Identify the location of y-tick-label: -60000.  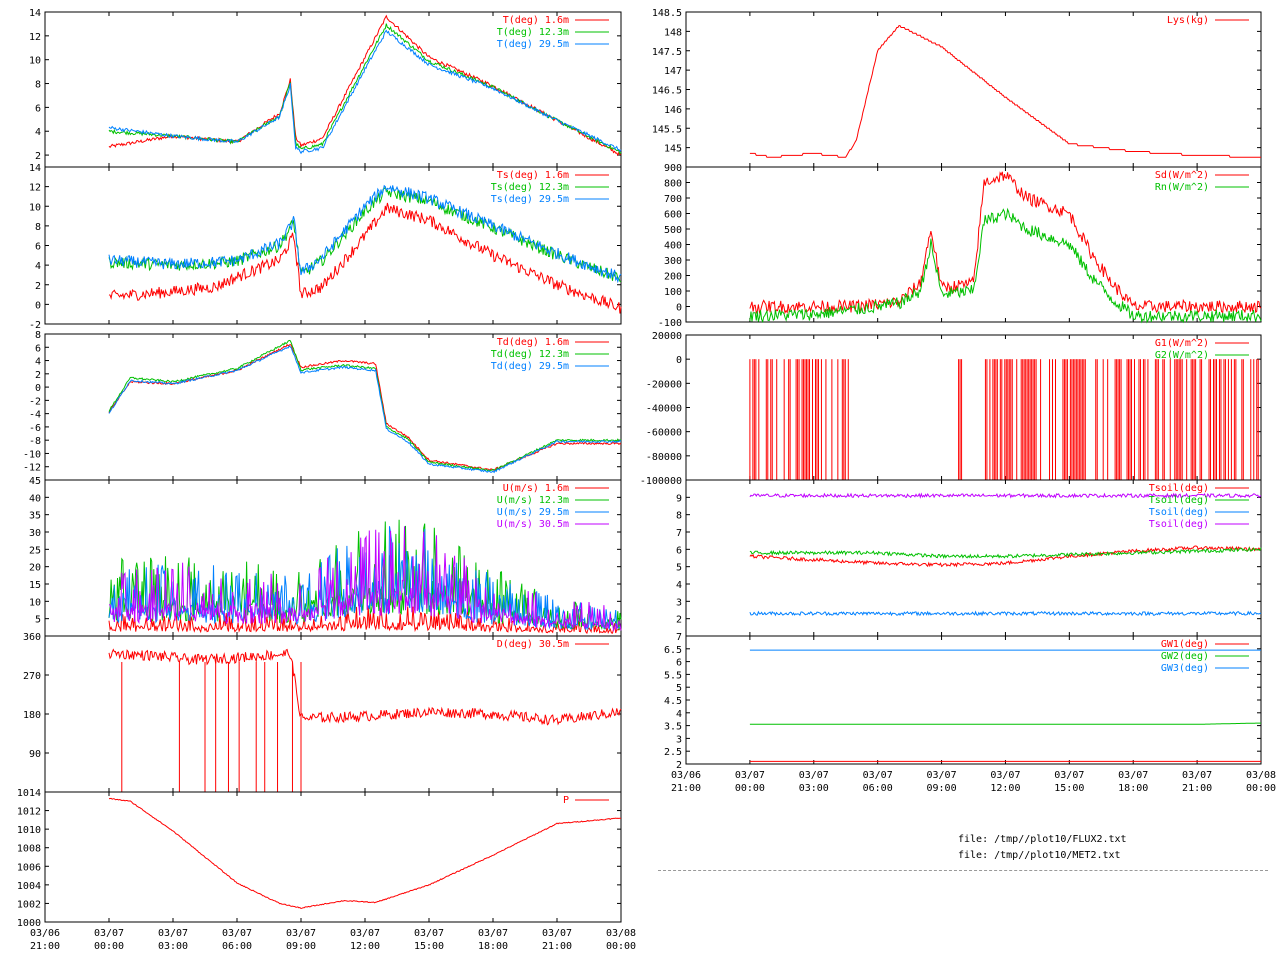
(664, 433).